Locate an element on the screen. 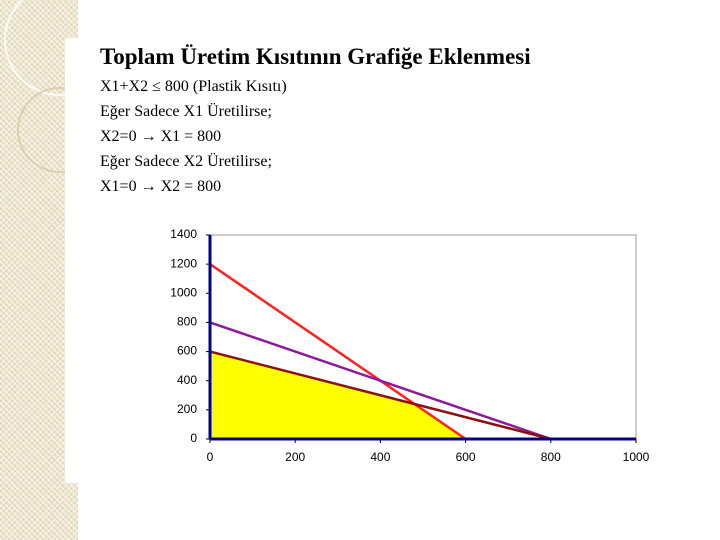 The height and width of the screenshot is (540, 720). y-tick-label: 1000 is located at coordinates (183, 292).